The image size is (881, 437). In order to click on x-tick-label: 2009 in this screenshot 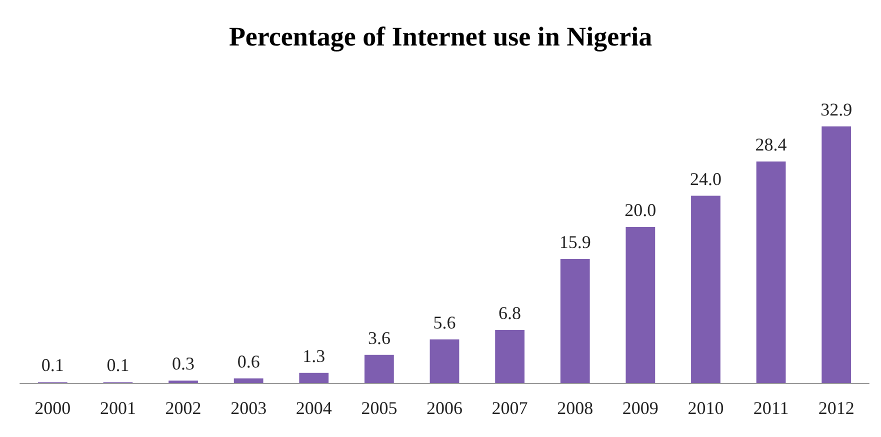, I will do `click(640, 408)`.